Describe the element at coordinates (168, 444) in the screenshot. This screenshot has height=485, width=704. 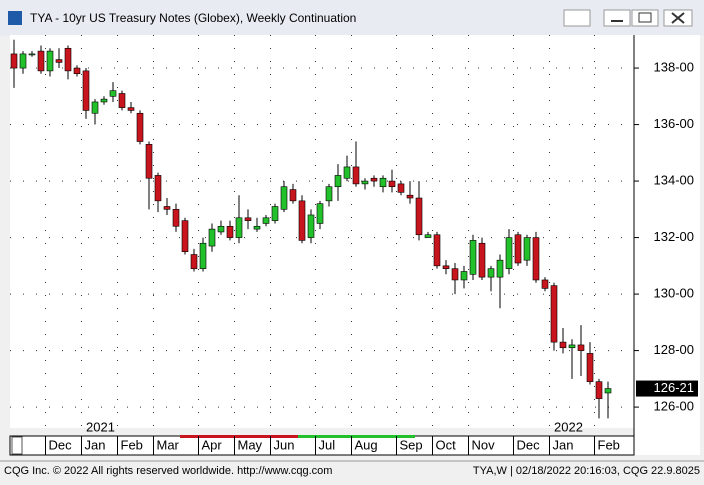
I see `x-tick-label: Mar` at that location.